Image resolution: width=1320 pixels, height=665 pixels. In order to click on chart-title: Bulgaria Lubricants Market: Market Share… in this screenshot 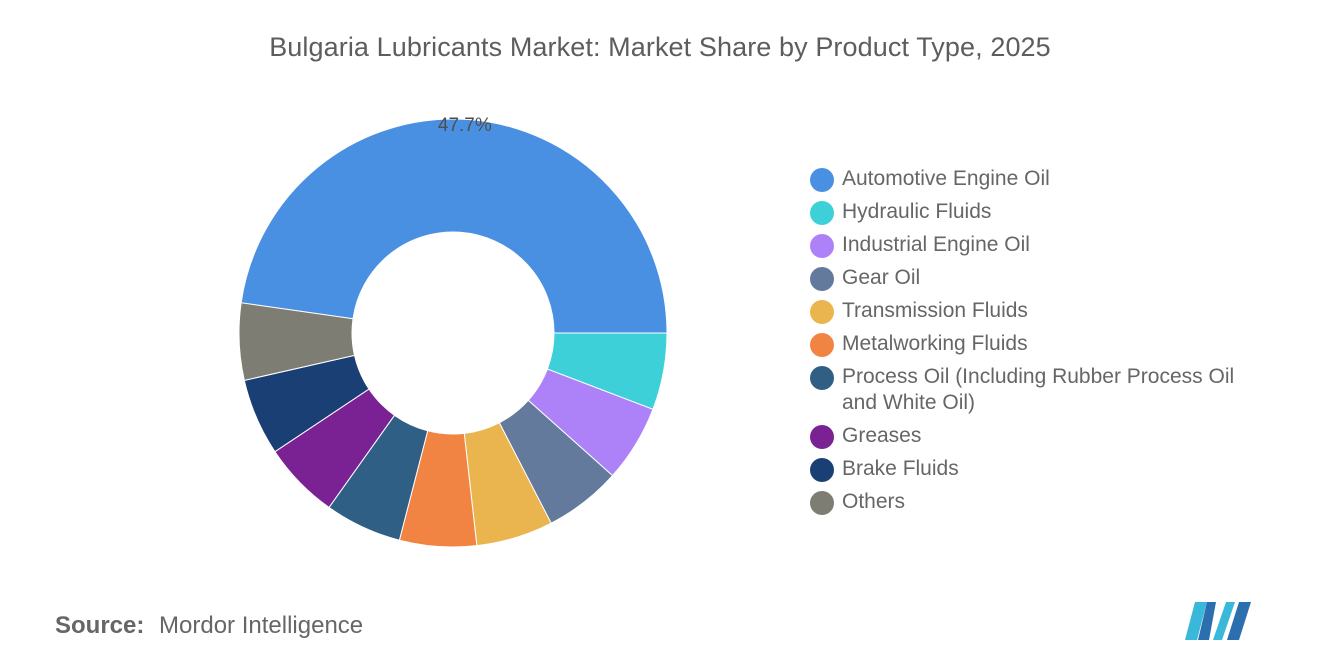, I will do `click(660, 47)`.